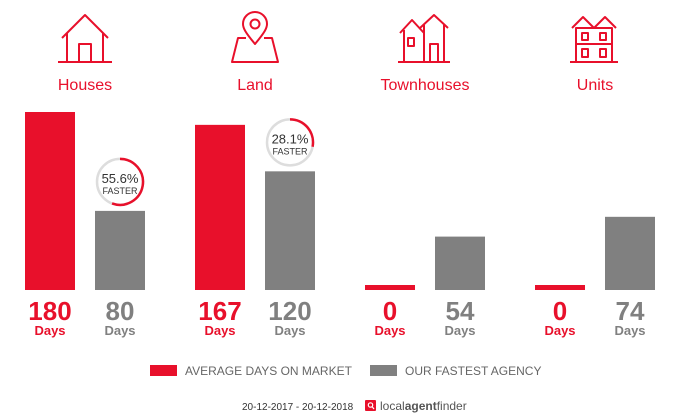 The image size is (700, 420). I want to click on badge-percent-houses: 55.6%, so click(120, 178).